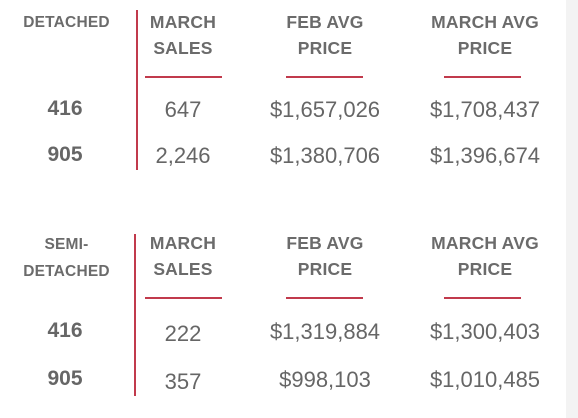 The width and height of the screenshot is (578, 418). What do you see at coordinates (572, 209) in the screenshot?
I see `right-edge-strip` at bounding box center [572, 209].